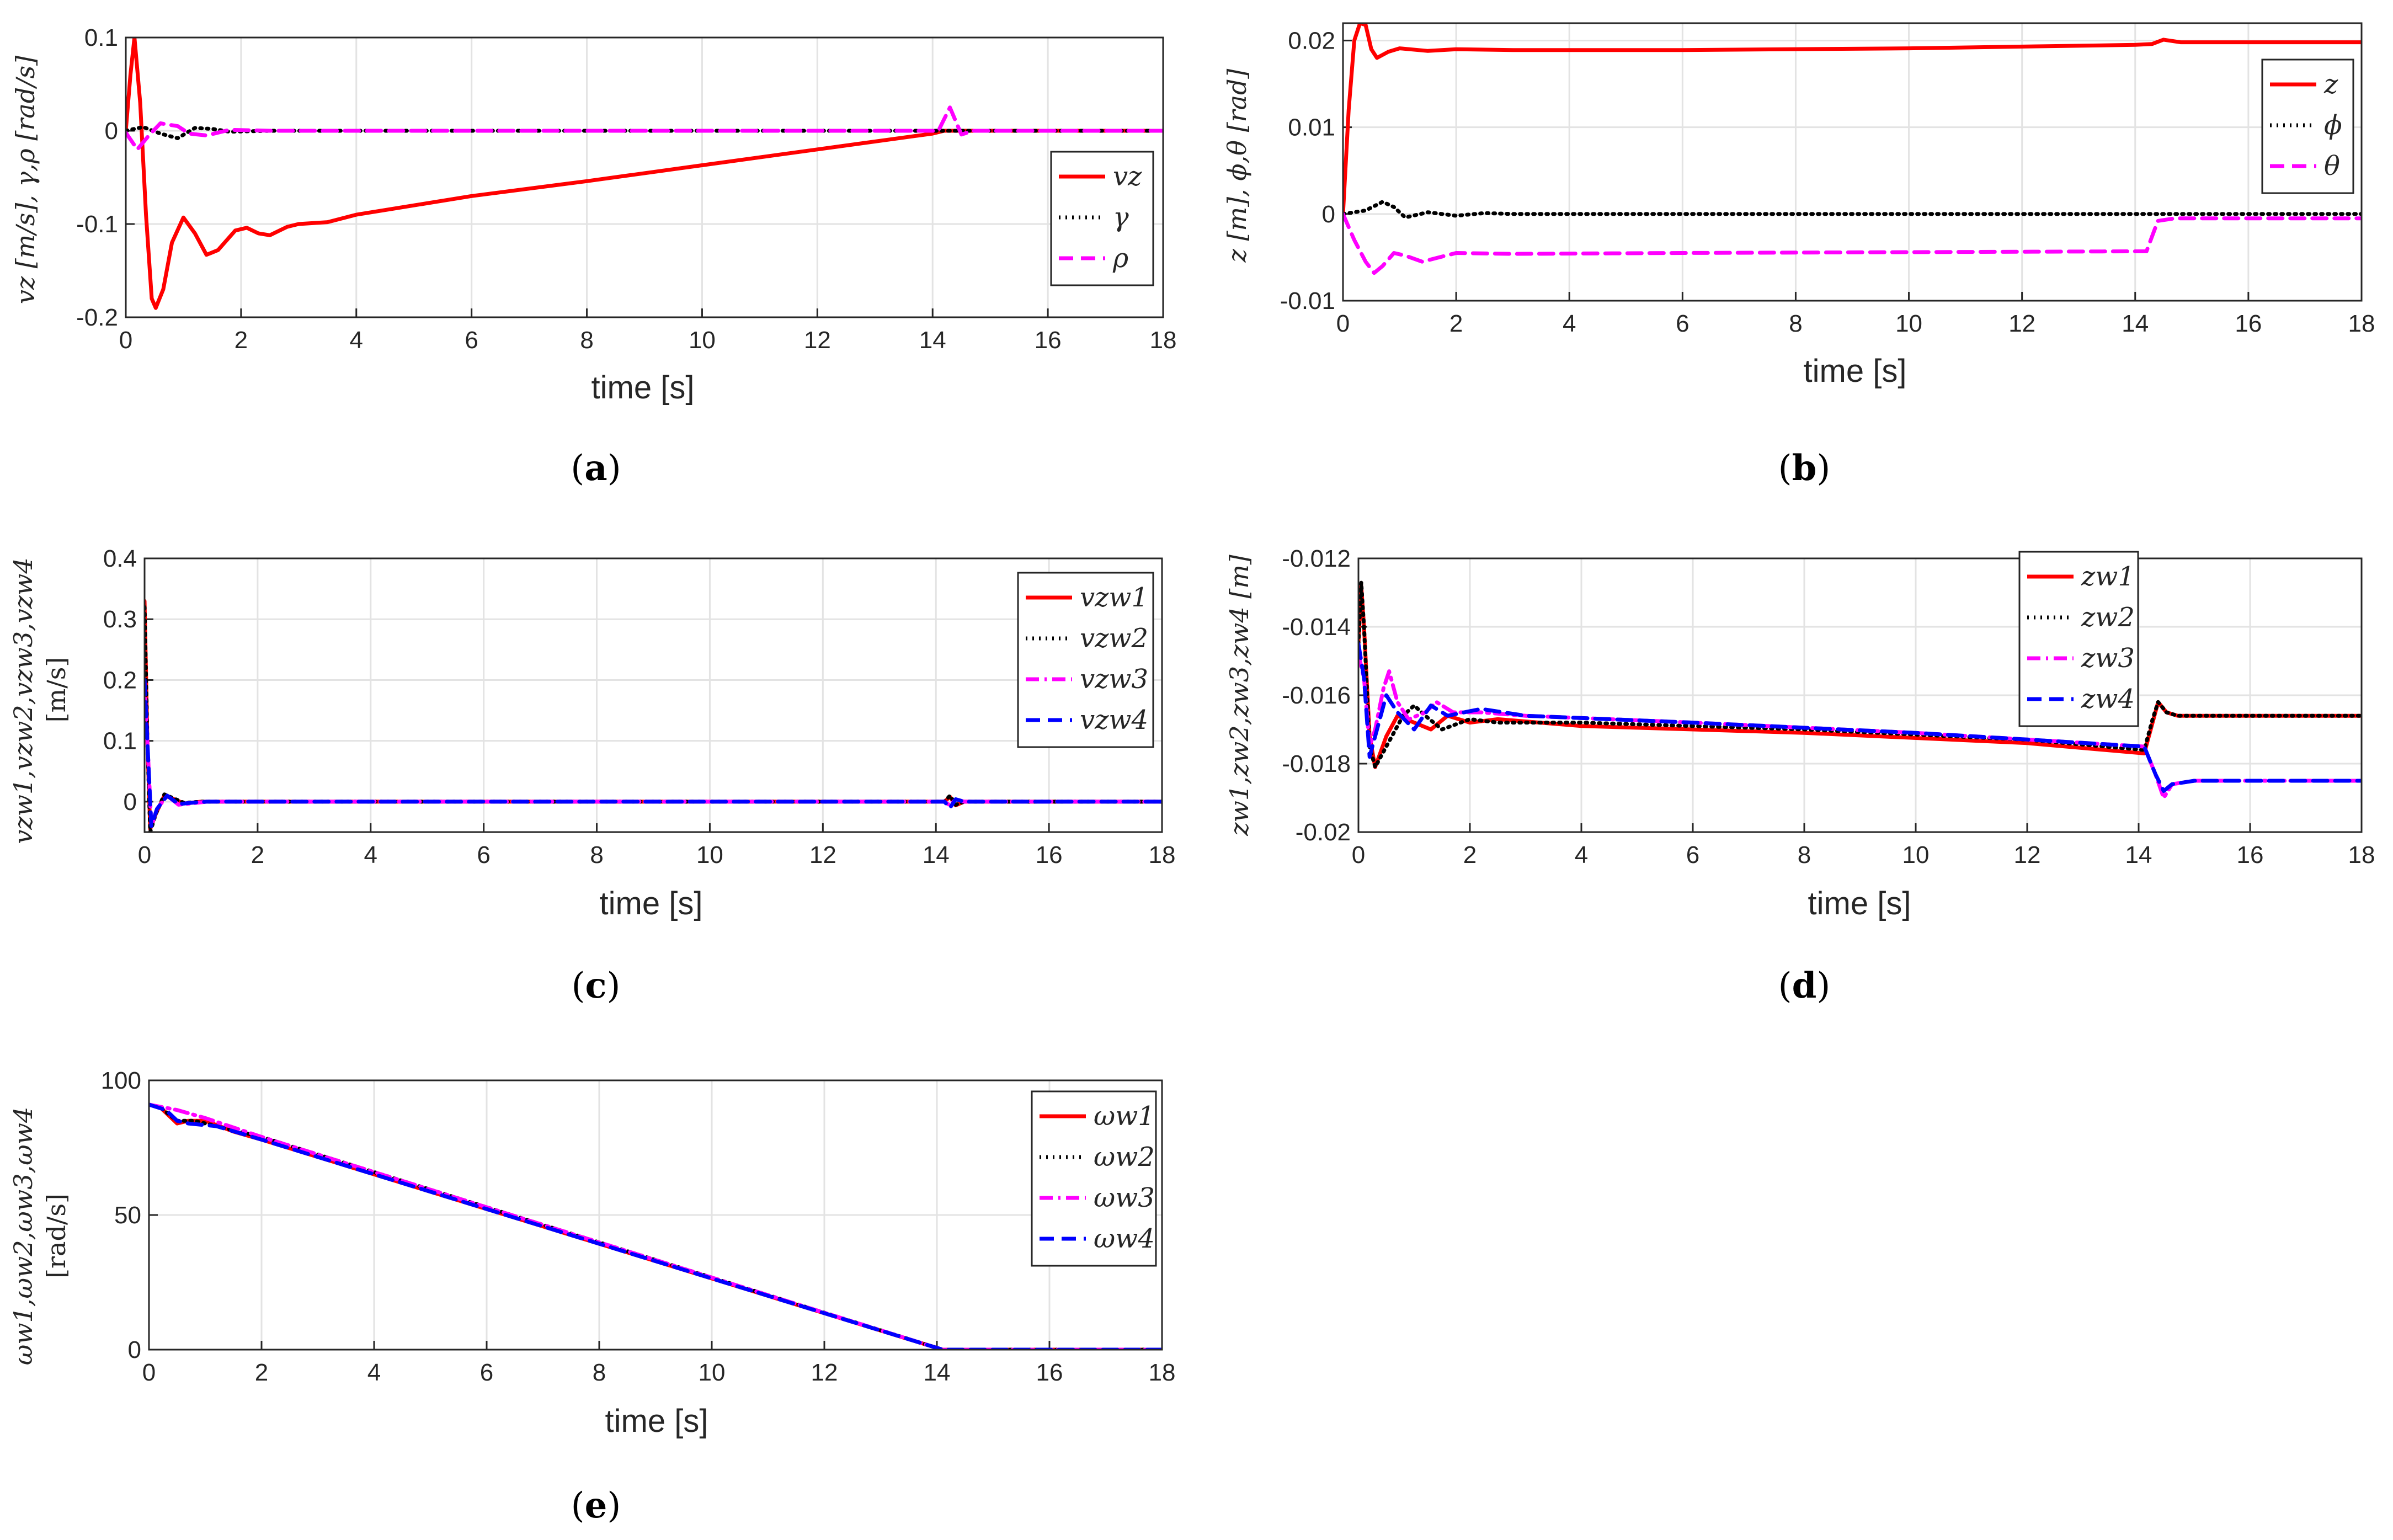  I want to click on legend-label-ωw1: ωw1, so click(1124, 1117).